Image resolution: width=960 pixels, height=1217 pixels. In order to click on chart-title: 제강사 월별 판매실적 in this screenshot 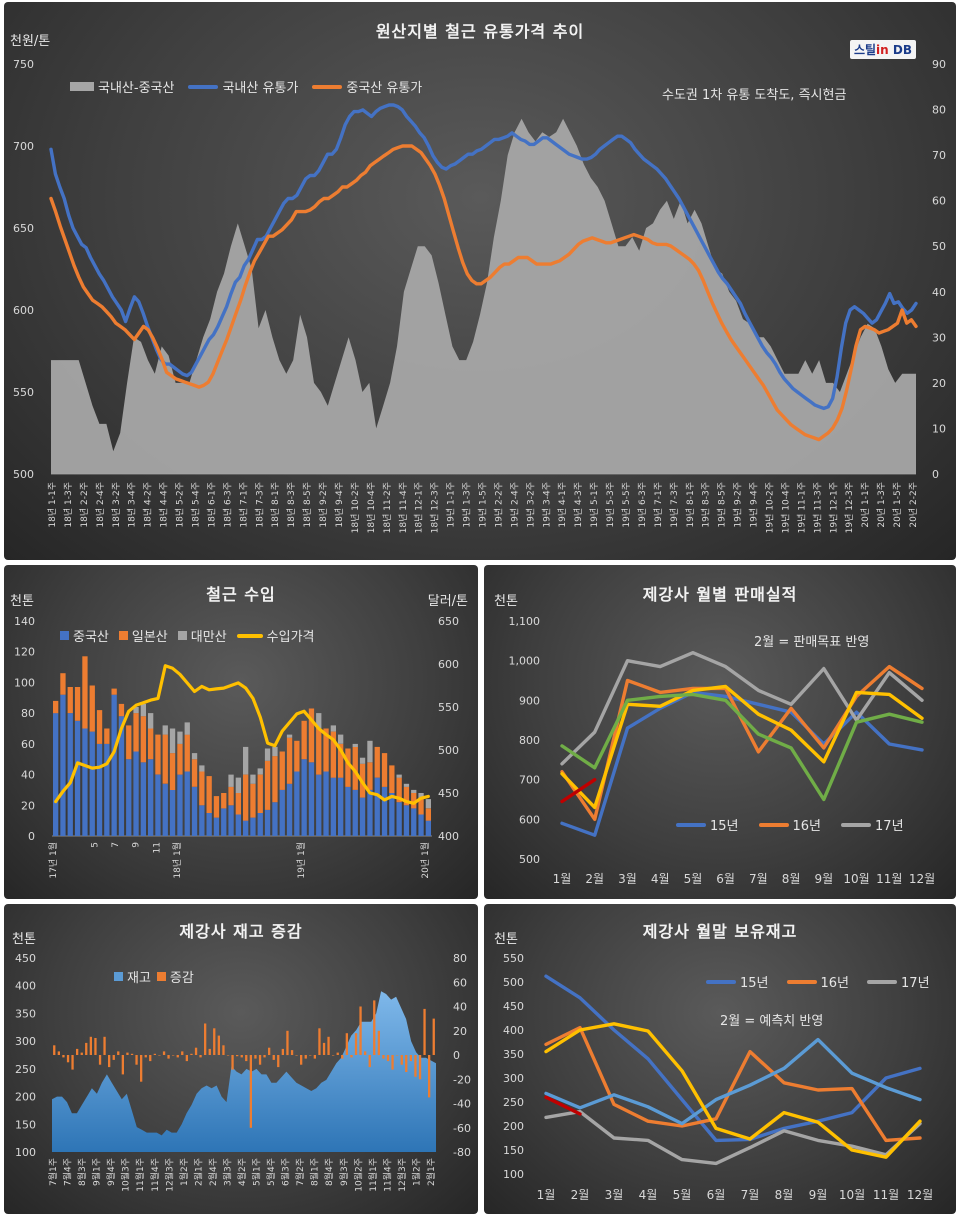, I will do `click(720, 594)`.